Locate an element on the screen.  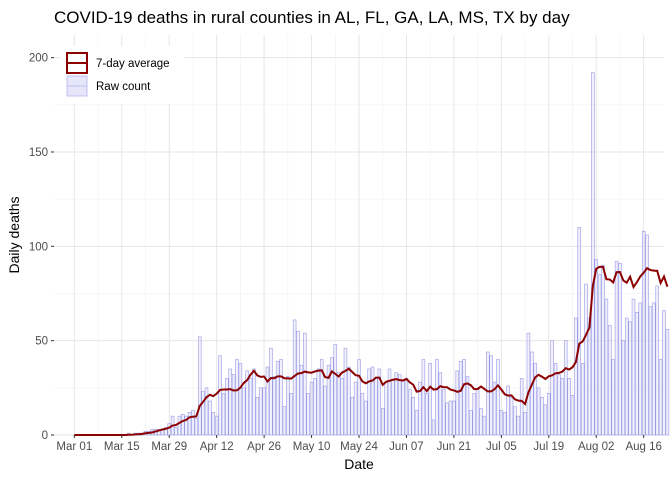
x-tick-label: Apr 26 is located at coordinates (264, 447).